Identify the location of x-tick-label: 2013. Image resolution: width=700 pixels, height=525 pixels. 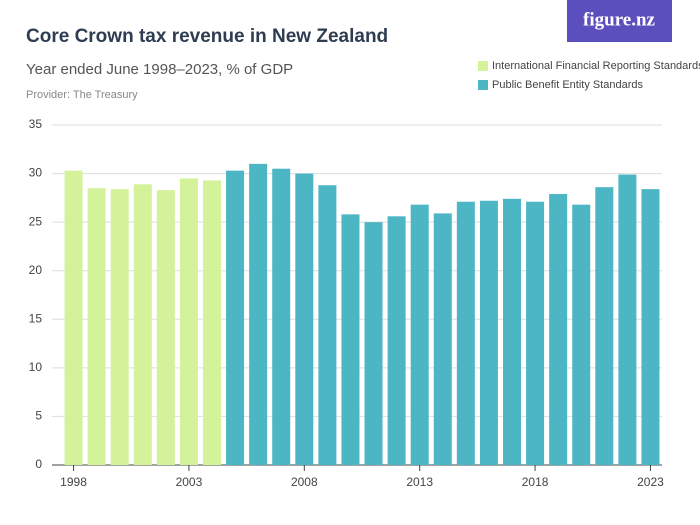
(419, 482).